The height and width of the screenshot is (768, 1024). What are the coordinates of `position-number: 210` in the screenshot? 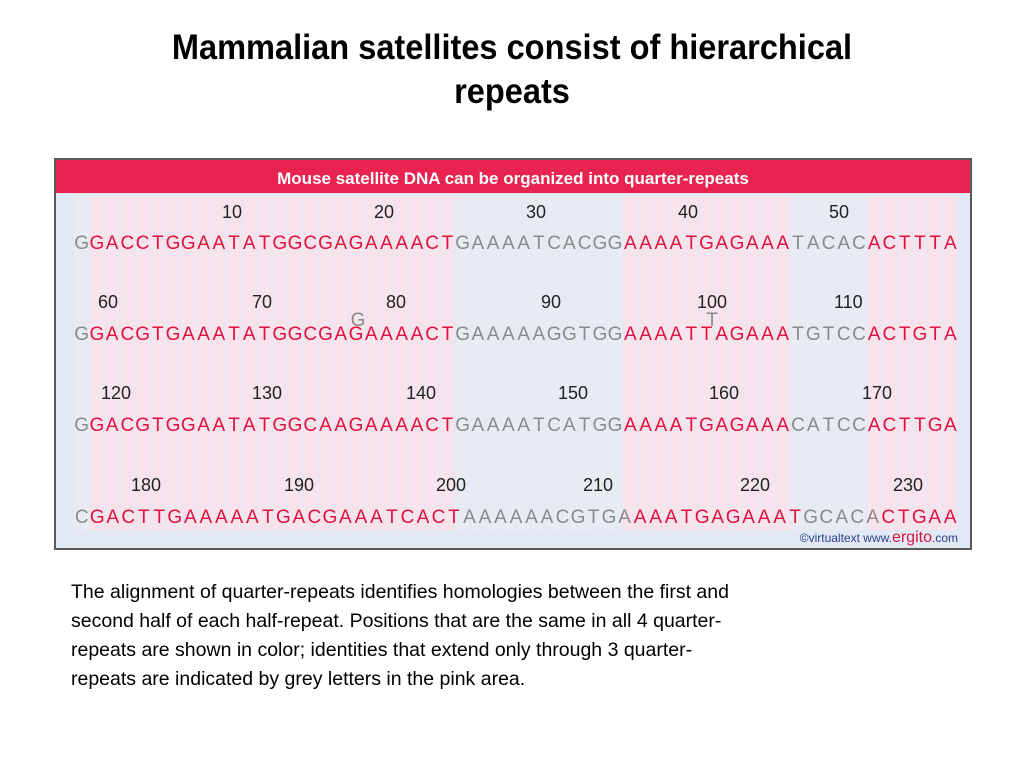 It's located at (598, 485).